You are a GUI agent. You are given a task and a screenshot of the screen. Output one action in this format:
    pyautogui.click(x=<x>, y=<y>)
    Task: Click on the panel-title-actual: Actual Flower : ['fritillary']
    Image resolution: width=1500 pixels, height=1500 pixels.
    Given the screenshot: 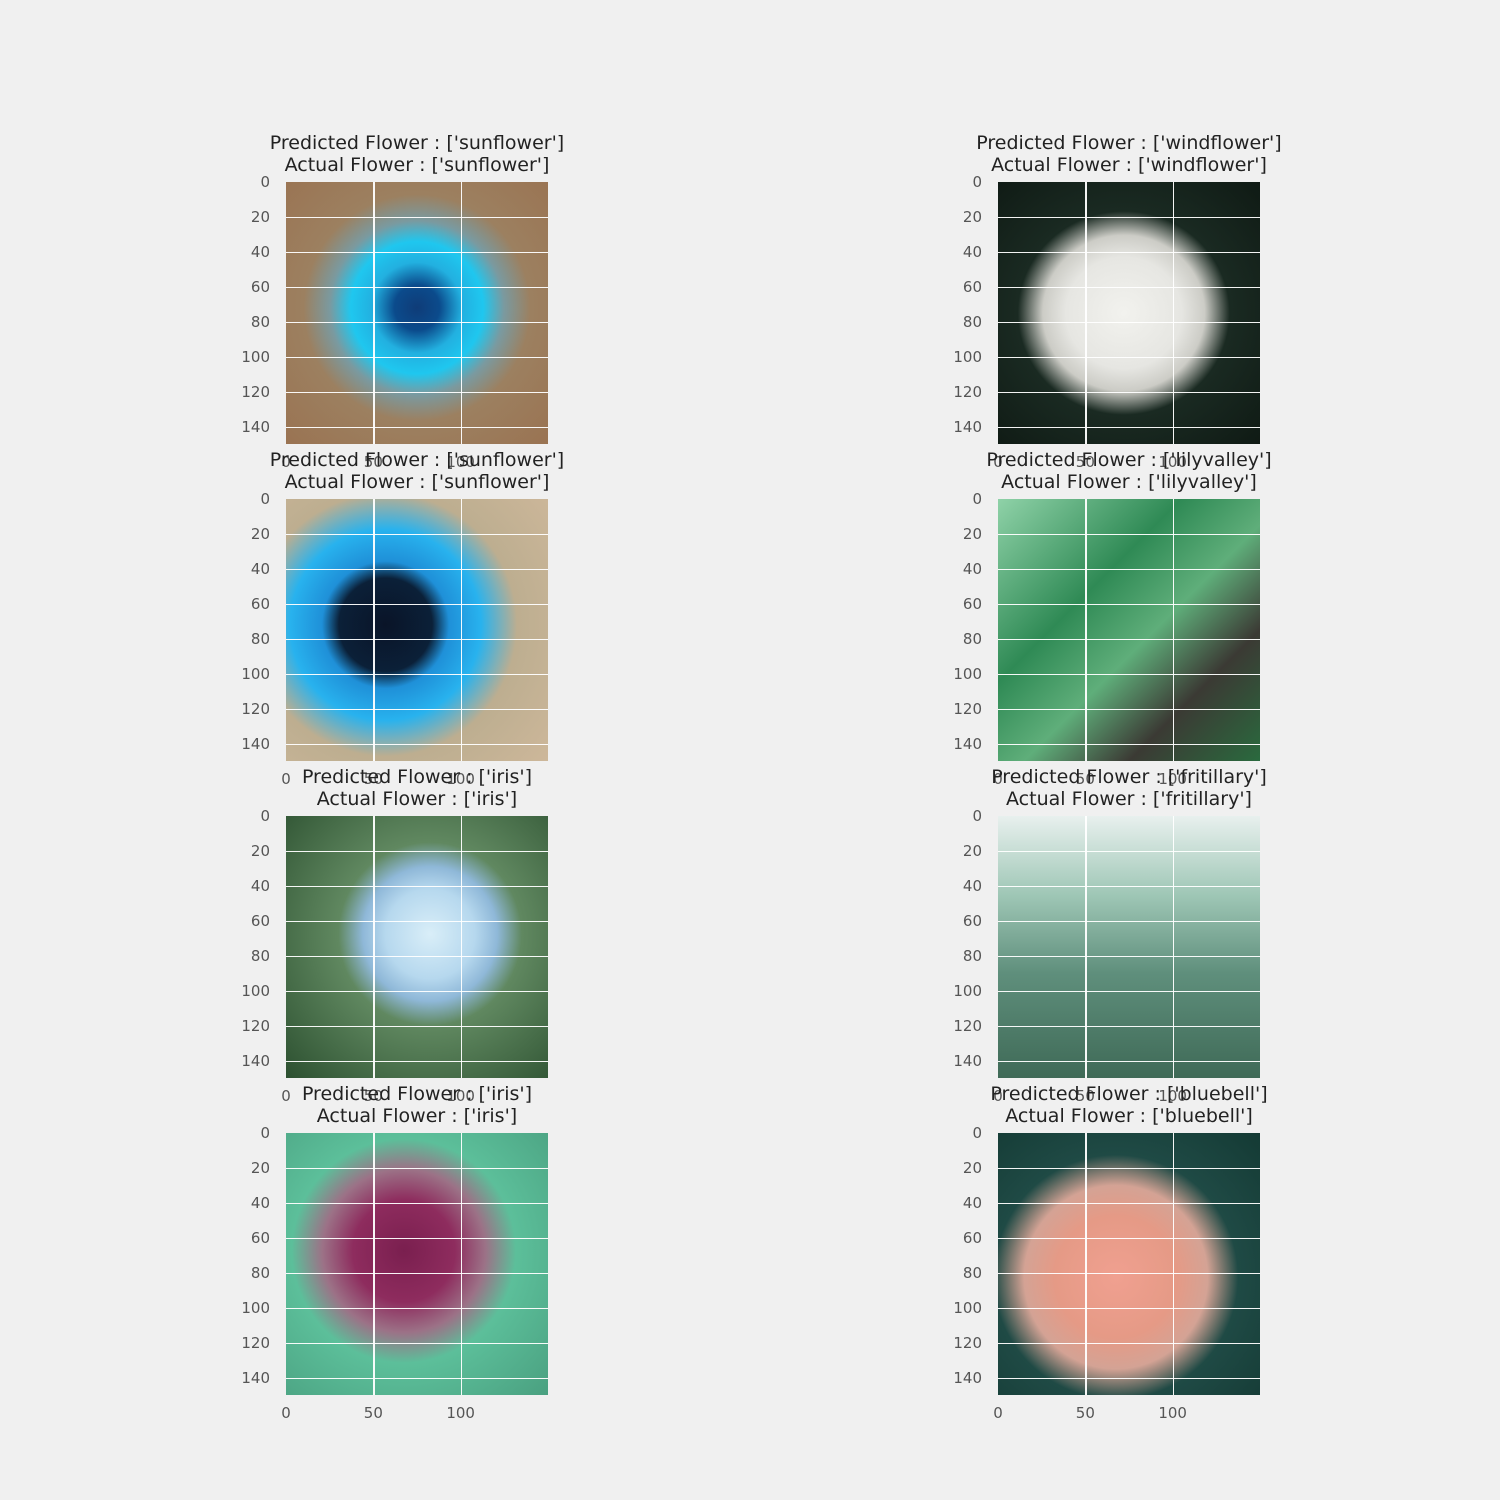 What is the action you would take?
    pyautogui.click(x=1129, y=799)
    